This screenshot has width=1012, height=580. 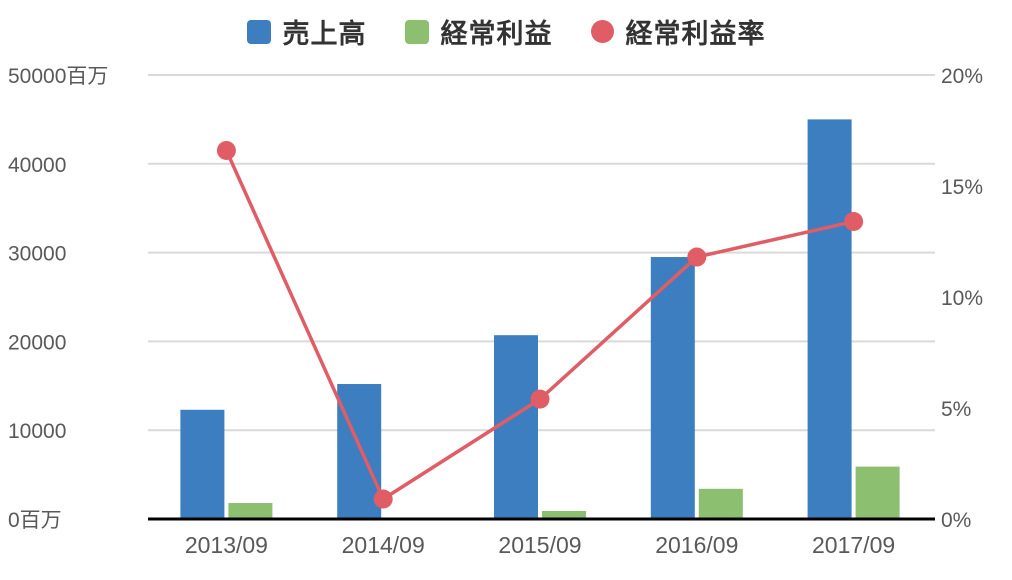 I want to click on left-axis-tick-label: 20000, so click(x=37, y=342).